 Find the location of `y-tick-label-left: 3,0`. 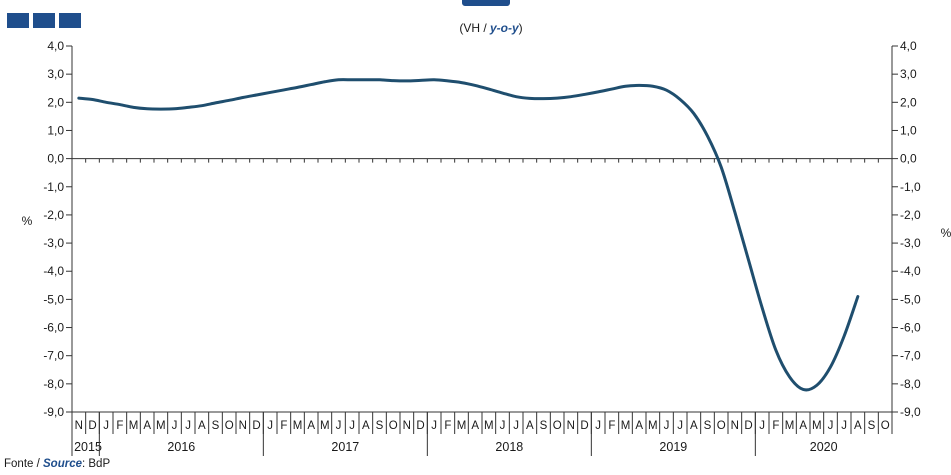

y-tick-label-left: 3,0 is located at coordinates (55, 74).